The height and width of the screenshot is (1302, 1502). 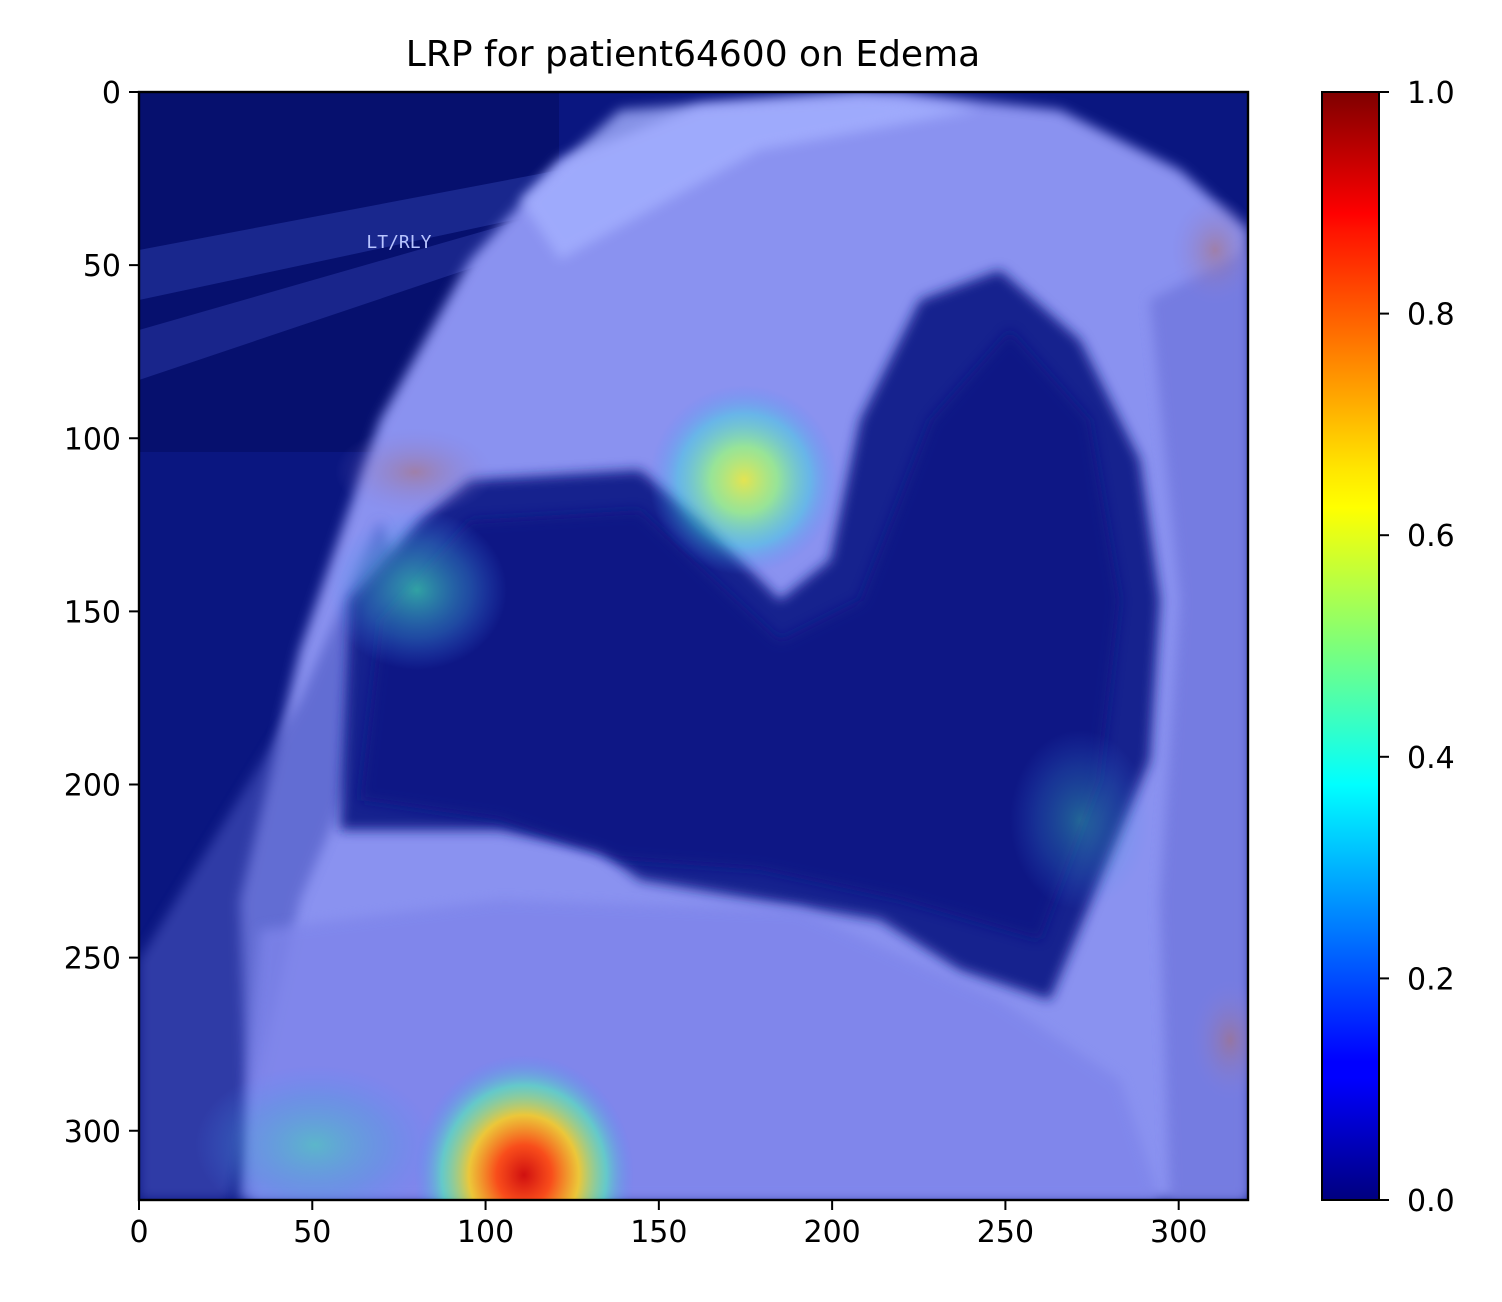 I want to click on body-top-highlight, so click(x=750, y=176).